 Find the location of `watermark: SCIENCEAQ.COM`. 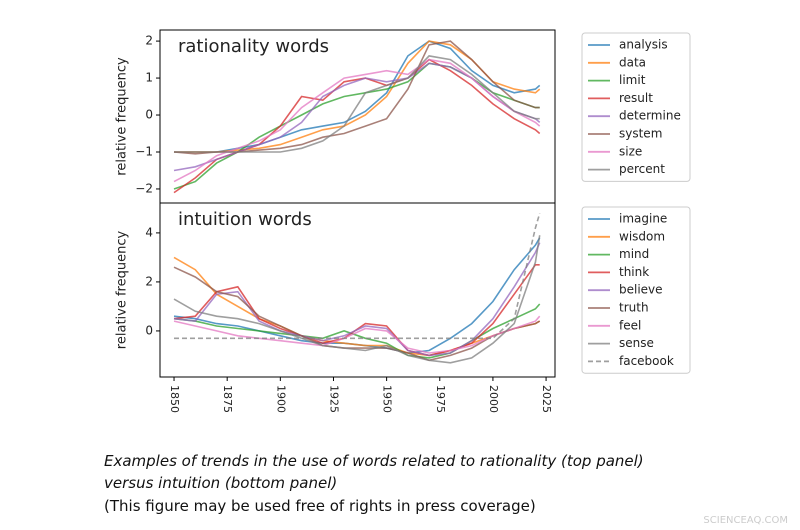

watermark: SCIENCEAQ.COM is located at coordinates (745, 520).